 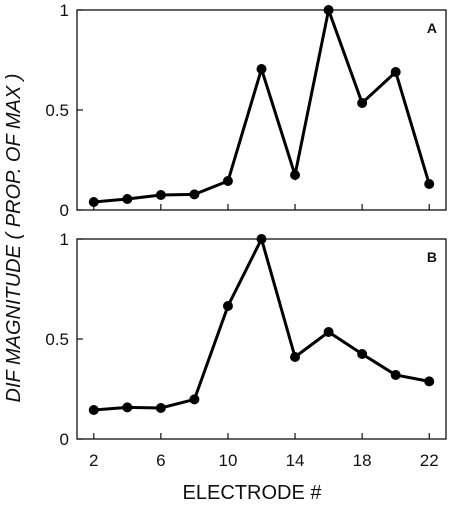 What do you see at coordinates (295, 460) in the screenshot?
I see `x-tick-label: 14` at bounding box center [295, 460].